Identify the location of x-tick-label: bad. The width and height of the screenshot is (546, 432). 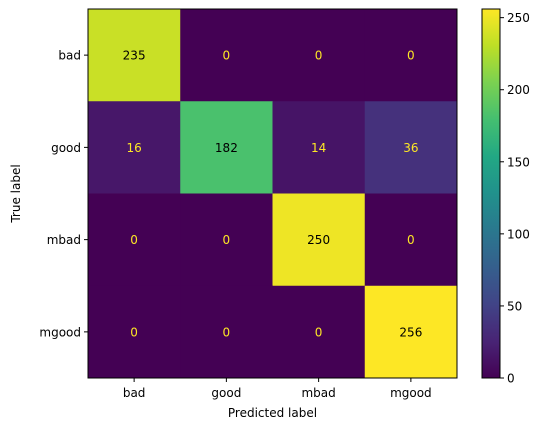
(134, 393).